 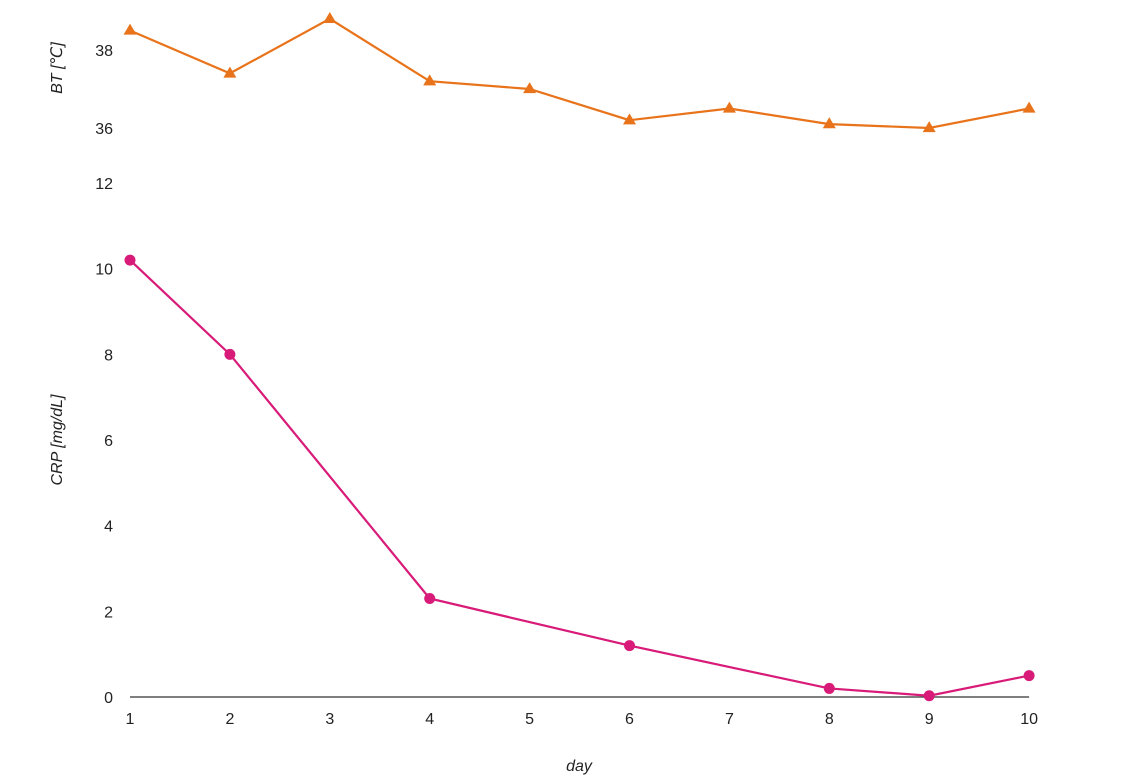 I want to click on crp-y-tick-label: 12, so click(x=104, y=184).